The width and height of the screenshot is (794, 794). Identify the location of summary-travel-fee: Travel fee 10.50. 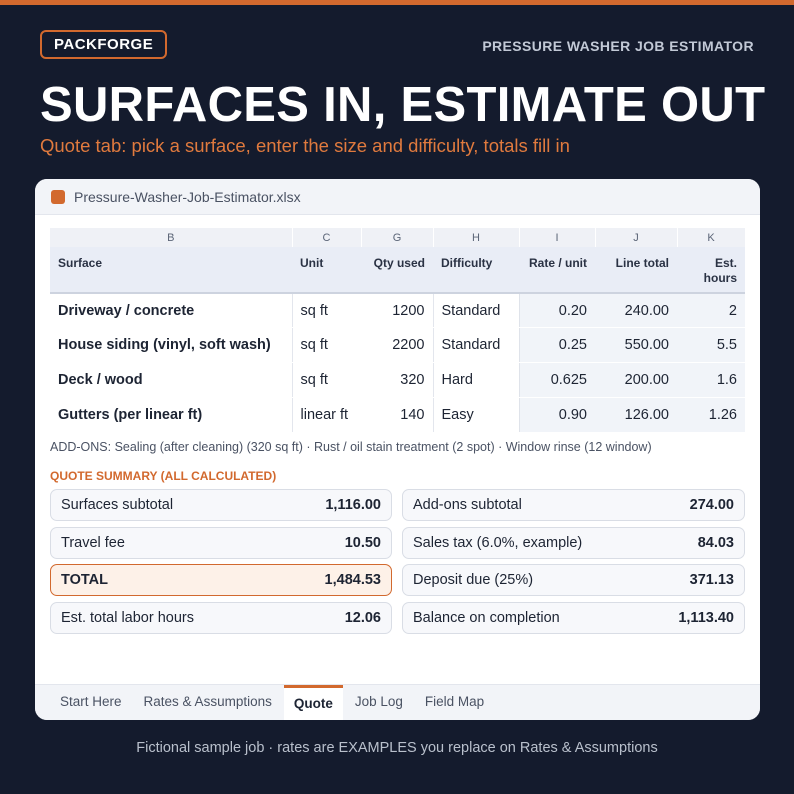
(221, 543).